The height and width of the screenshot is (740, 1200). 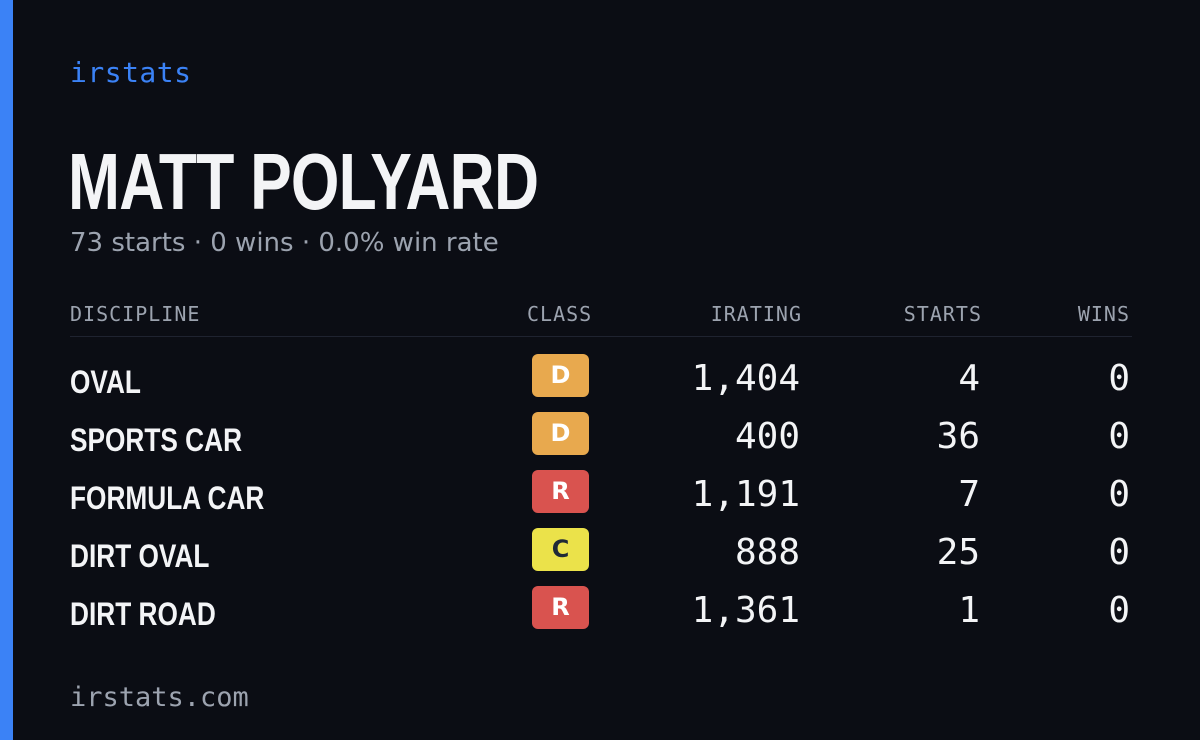 What do you see at coordinates (131, 72) in the screenshot?
I see `brand-logo: irstats` at bounding box center [131, 72].